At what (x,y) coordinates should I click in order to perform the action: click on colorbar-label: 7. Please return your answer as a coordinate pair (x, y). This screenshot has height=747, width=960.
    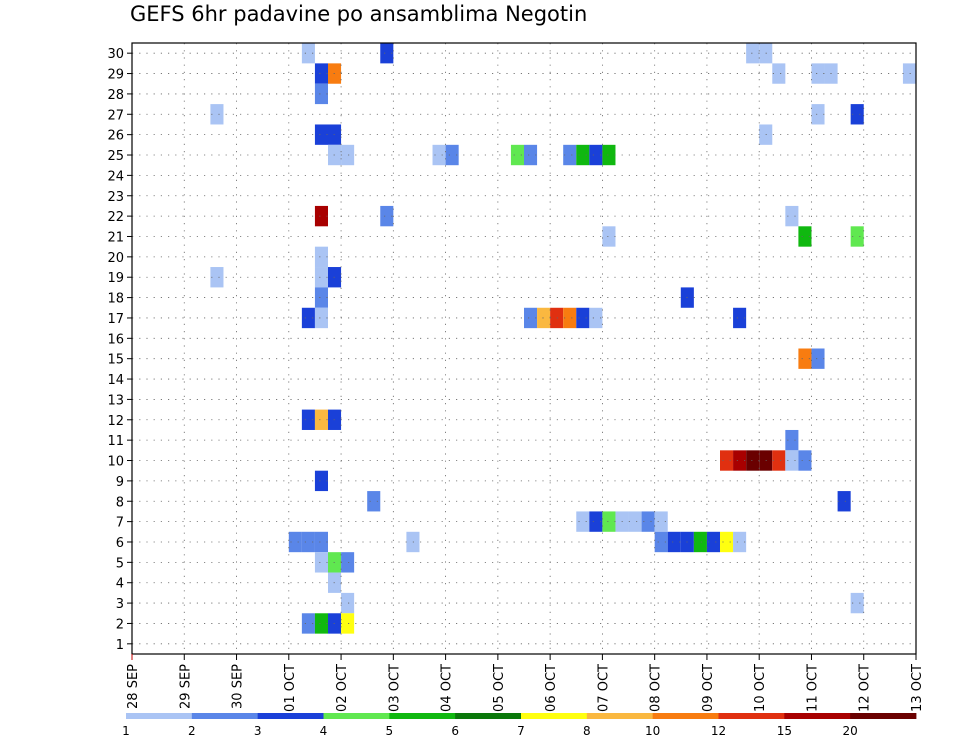
    Looking at the image, I should click on (521, 731).